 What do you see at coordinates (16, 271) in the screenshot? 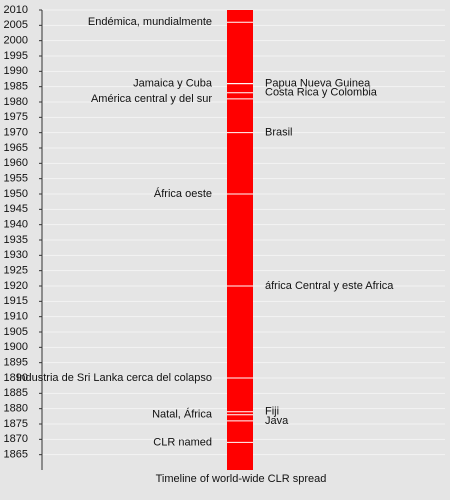
I see `y-tick-label: 1925` at bounding box center [16, 271].